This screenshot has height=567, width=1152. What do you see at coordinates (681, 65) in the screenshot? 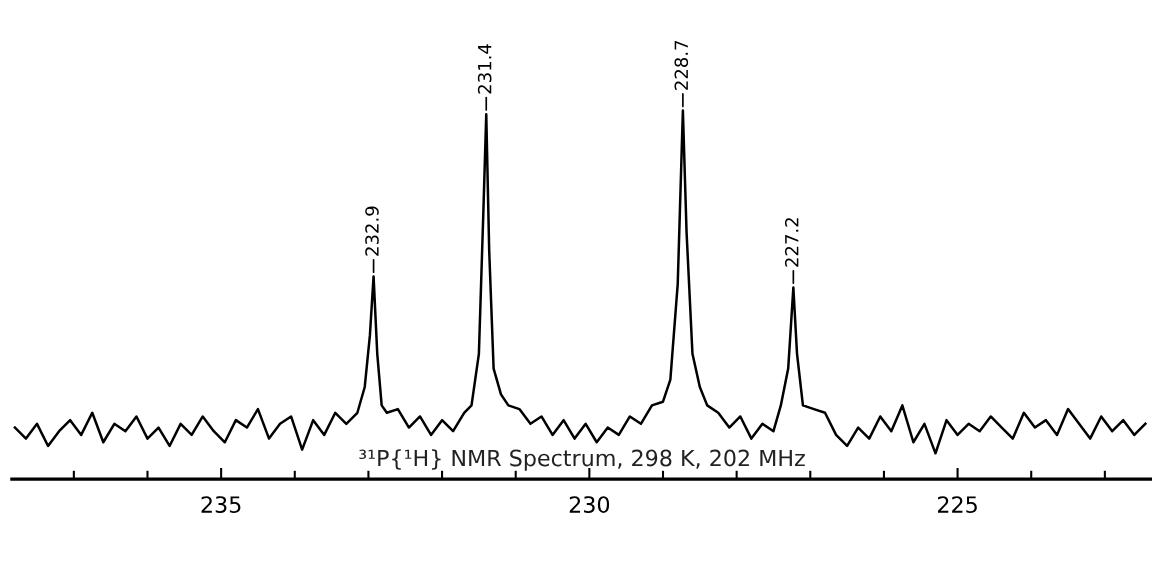
I see `annotation: 228.7` at bounding box center [681, 65].